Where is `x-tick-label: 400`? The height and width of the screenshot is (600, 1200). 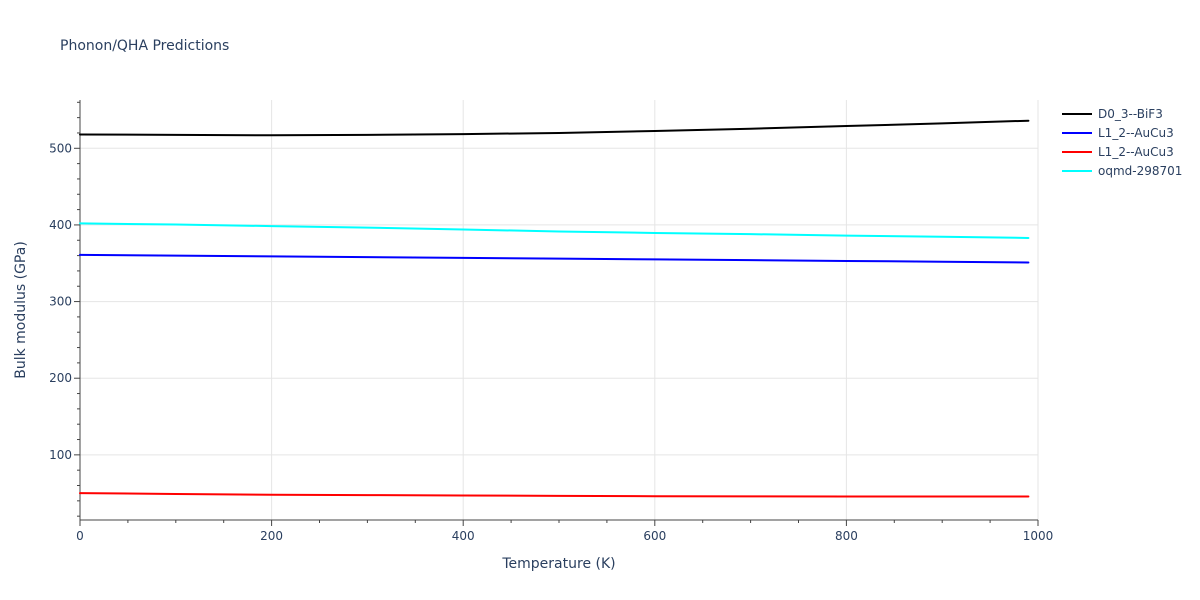
x-tick-label: 400 is located at coordinates (463, 536).